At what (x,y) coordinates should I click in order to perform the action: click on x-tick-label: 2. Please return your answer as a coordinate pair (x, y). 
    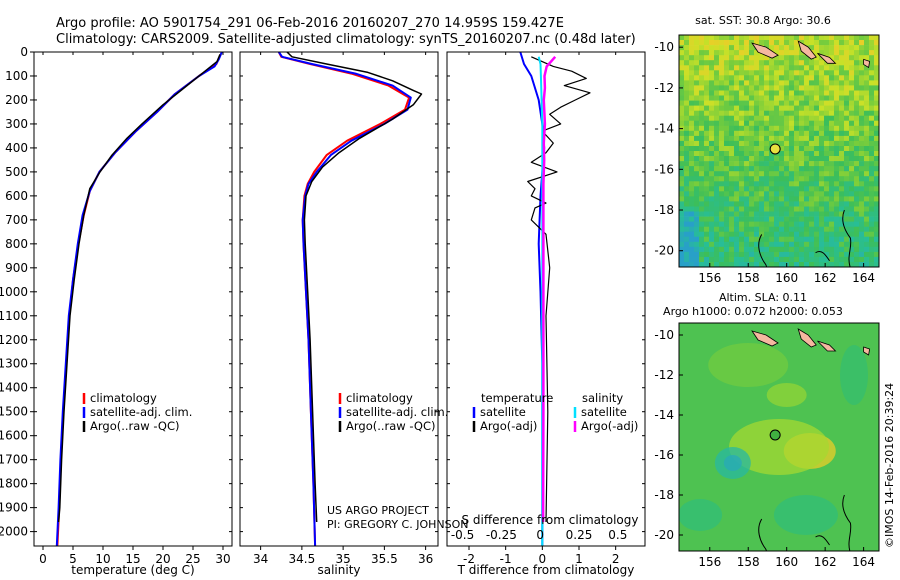
    Looking at the image, I should click on (616, 559).